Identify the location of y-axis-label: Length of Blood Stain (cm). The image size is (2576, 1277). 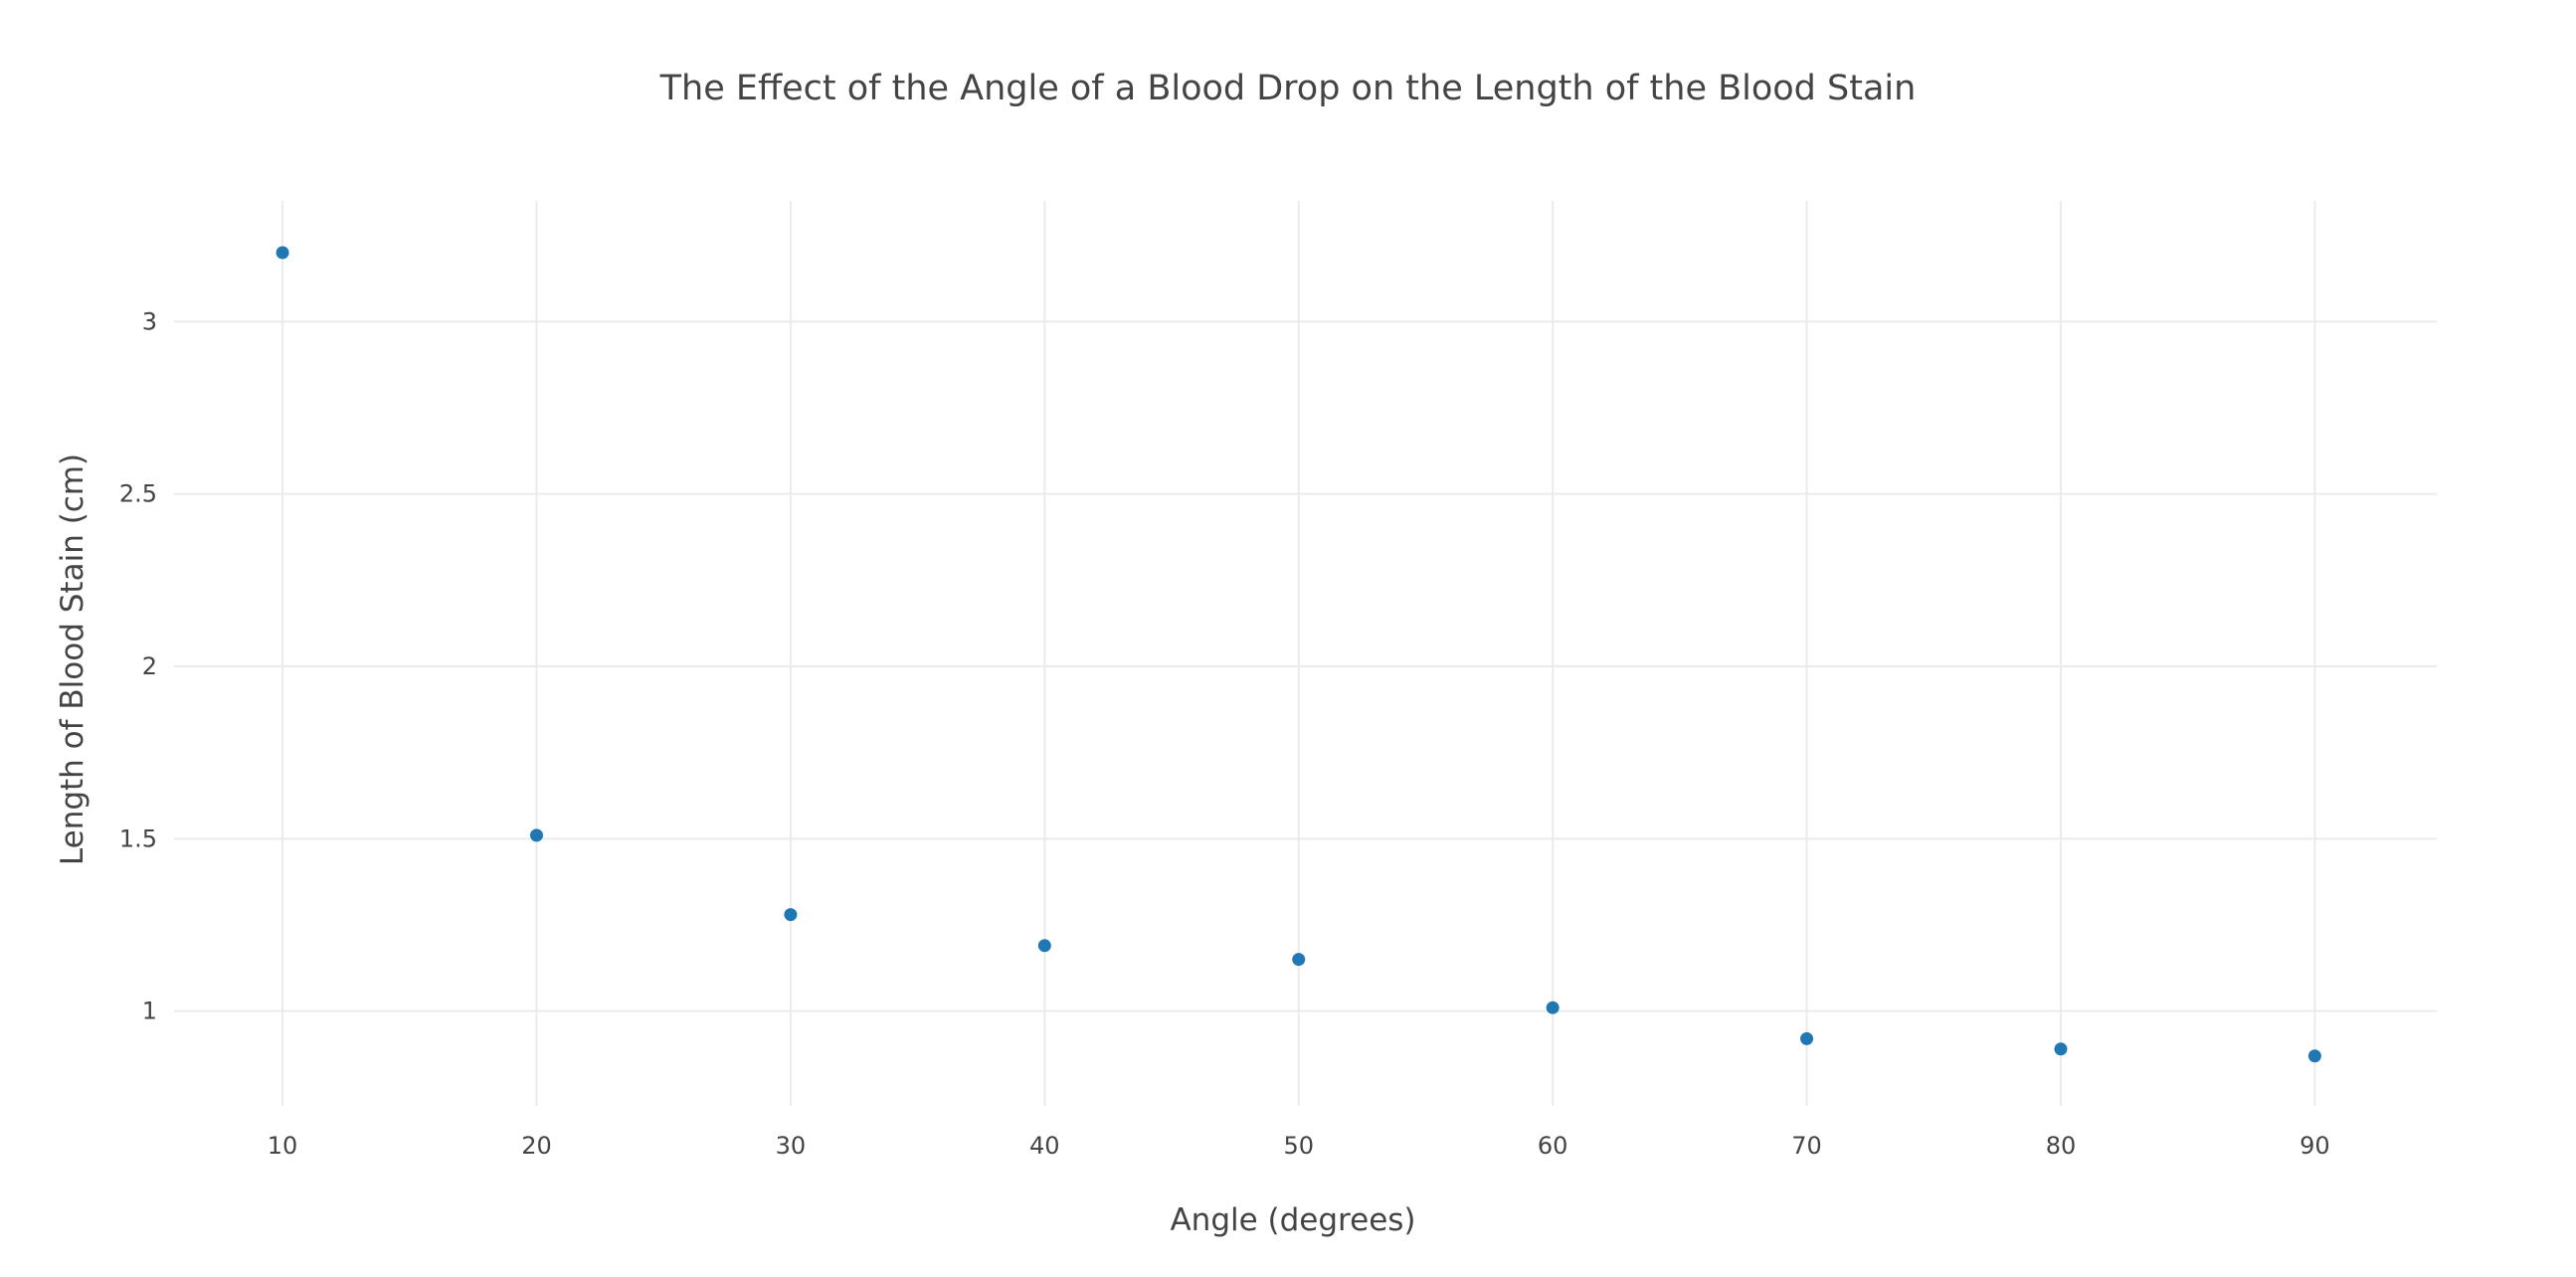
(73, 659).